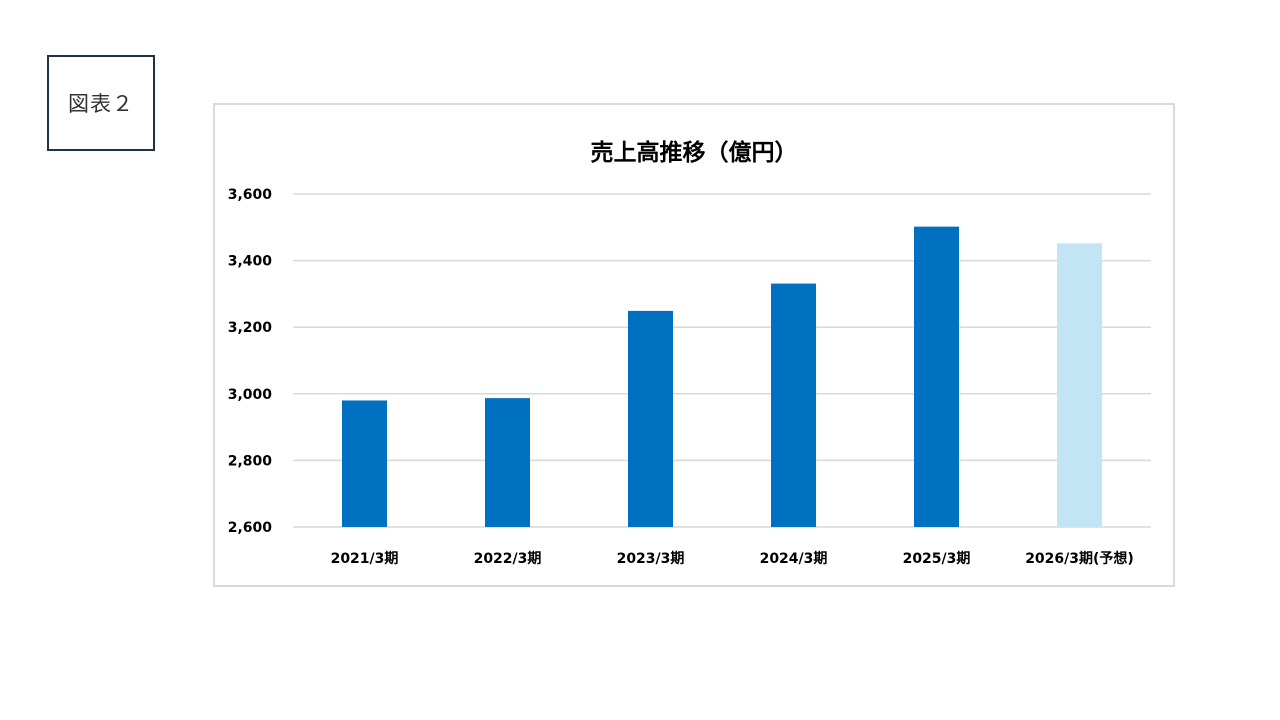 The image size is (1280, 720). Describe the element at coordinates (250, 361) in the screenshot. I see `y-axis-ticks: 2,600 2,800 3,000 3,200 3,400 3,600` at that location.